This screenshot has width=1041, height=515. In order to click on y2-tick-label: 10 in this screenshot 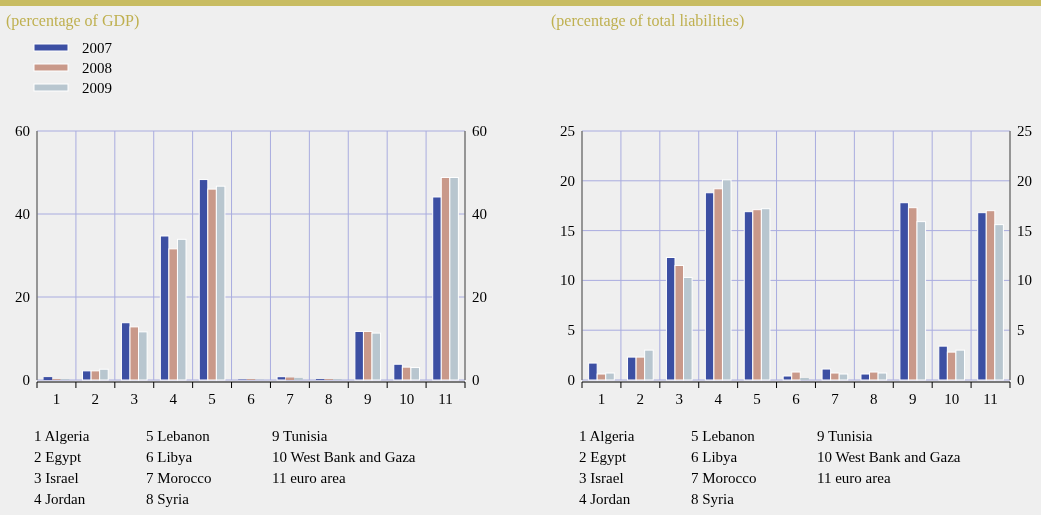, I will do `click(1024, 280)`.